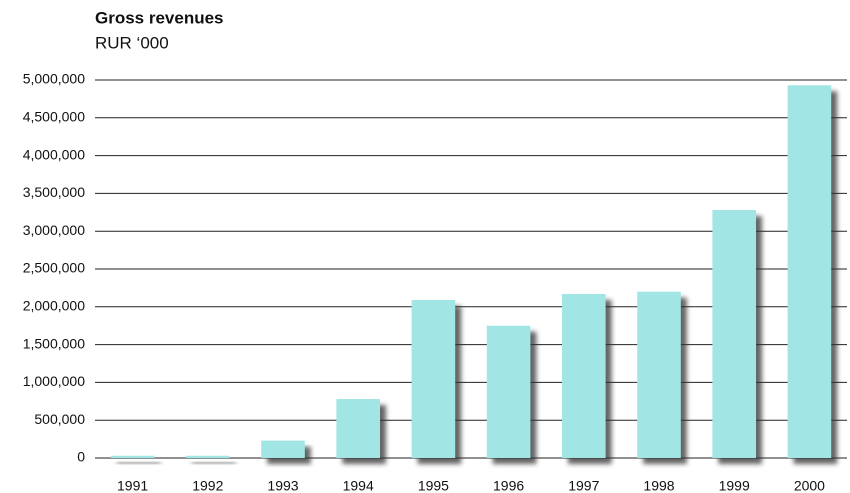  I want to click on x-tick-label: 1991, so click(132, 485).